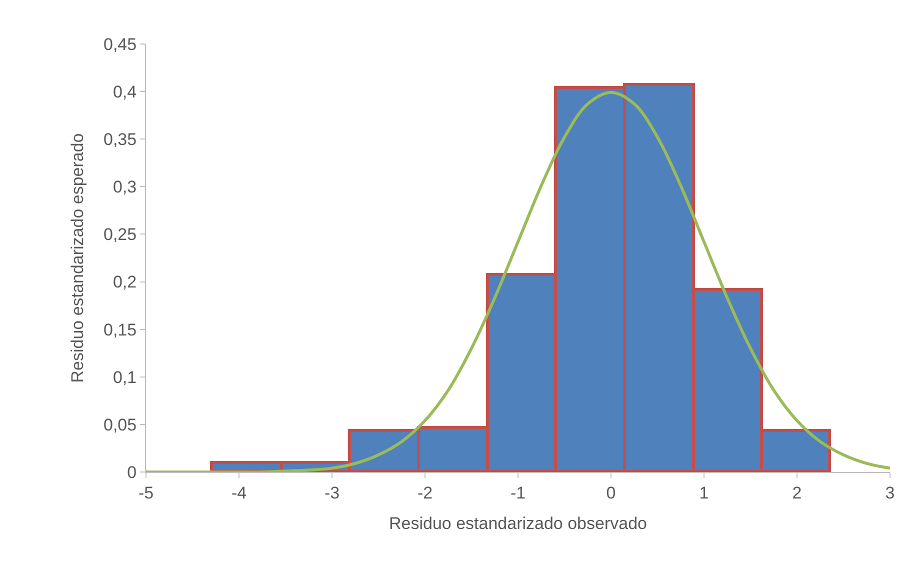  Describe the element at coordinates (518, 492) in the screenshot. I see `x-tick-label: -1` at that location.